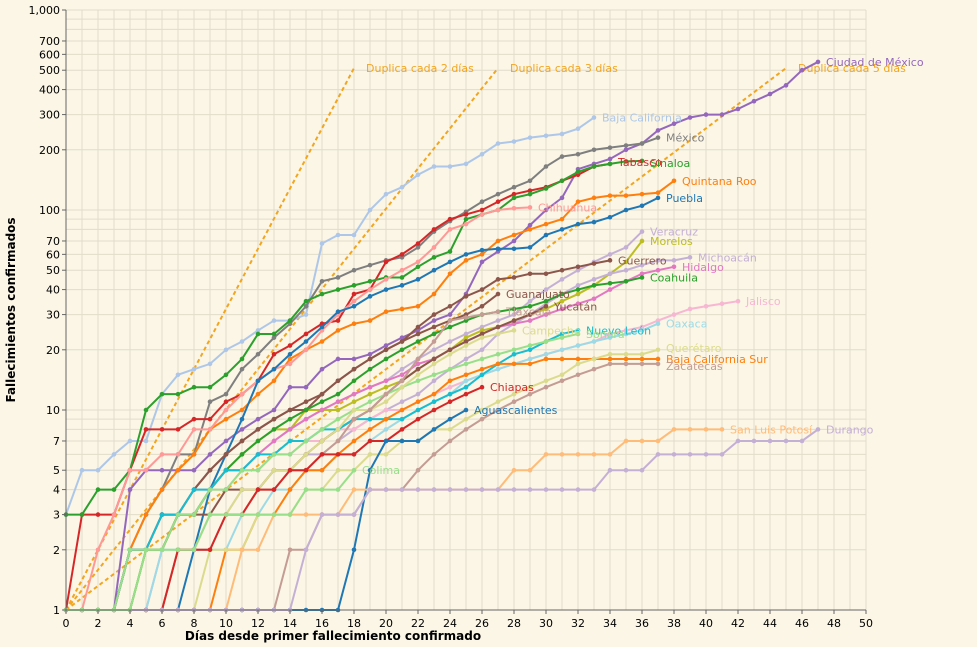 Image resolution: width=977 pixels, height=651 pixels. I want to click on series-label-baja-california-sur: Baja California Sur, so click(717, 359).